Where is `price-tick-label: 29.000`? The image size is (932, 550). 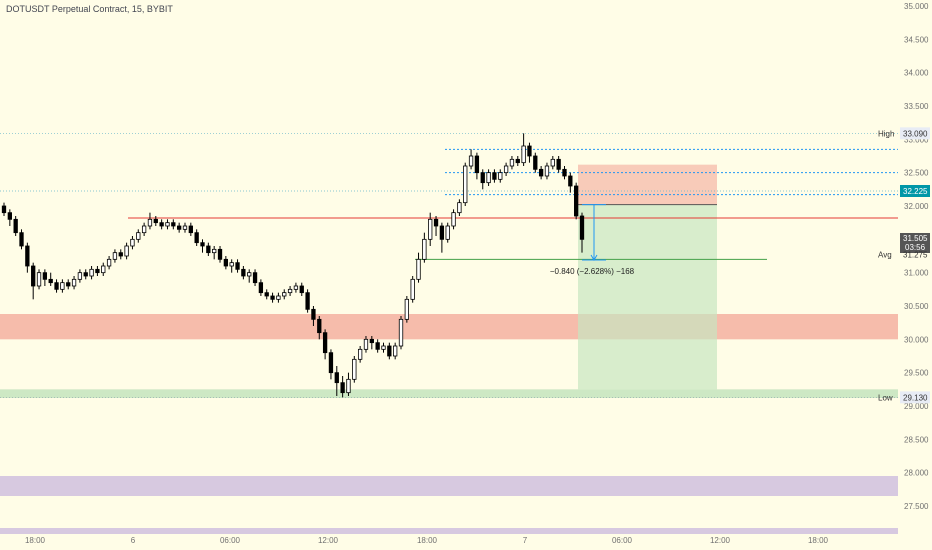
price-tick-label: 29.000 is located at coordinates (916, 406).